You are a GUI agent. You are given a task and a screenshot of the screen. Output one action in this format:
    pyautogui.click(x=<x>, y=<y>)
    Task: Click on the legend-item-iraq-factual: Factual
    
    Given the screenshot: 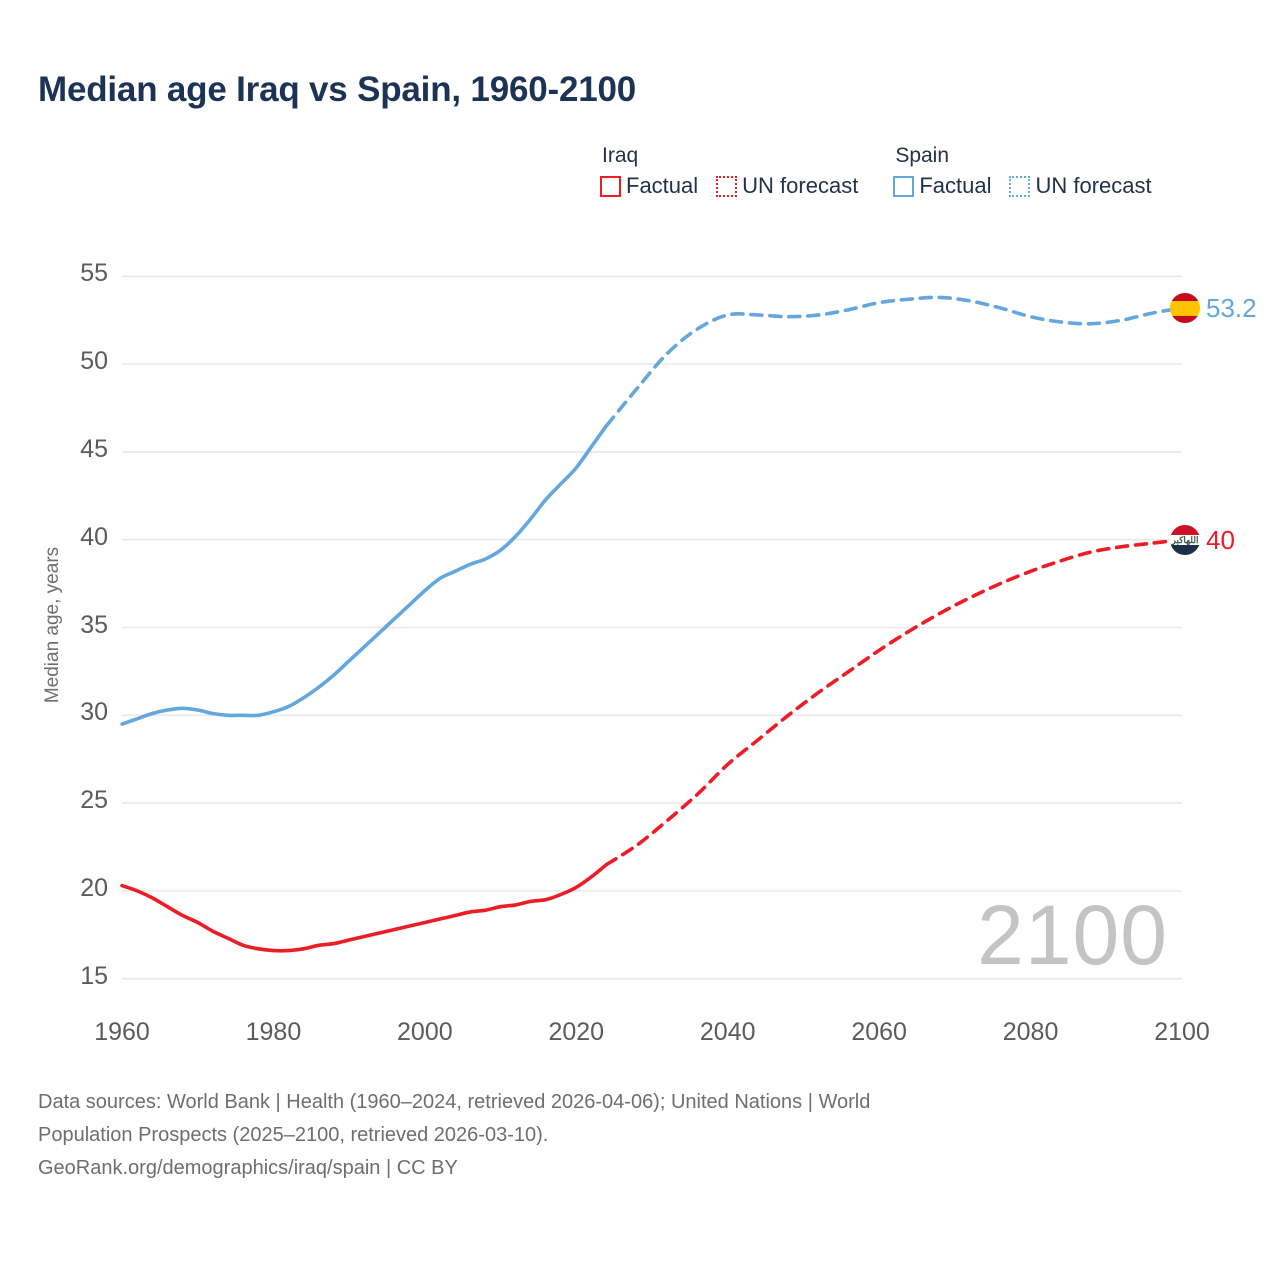 What is the action you would take?
    pyautogui.click(x=649, y=186)
    